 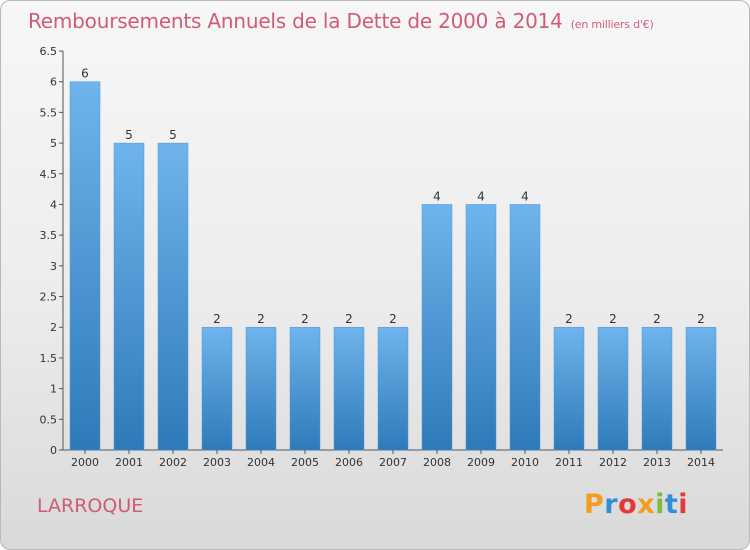 What do you see at coordinates (646, 504) in the screenshot?
I see `logo-letter: x` at bounding box center [646, 504].